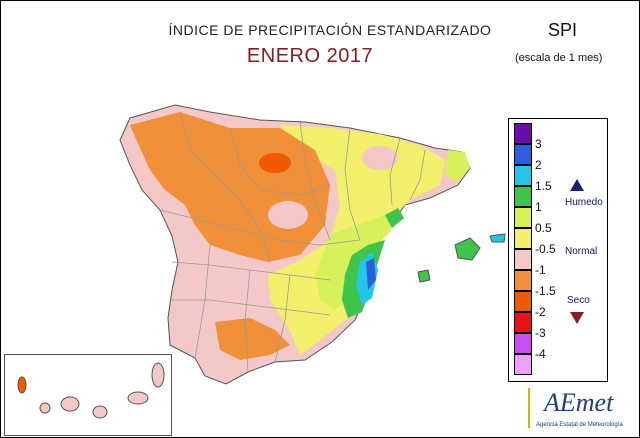 This screenshot has width=640, height=438. I want to click on legend-tick-label: 0.5, so click(543, 228).